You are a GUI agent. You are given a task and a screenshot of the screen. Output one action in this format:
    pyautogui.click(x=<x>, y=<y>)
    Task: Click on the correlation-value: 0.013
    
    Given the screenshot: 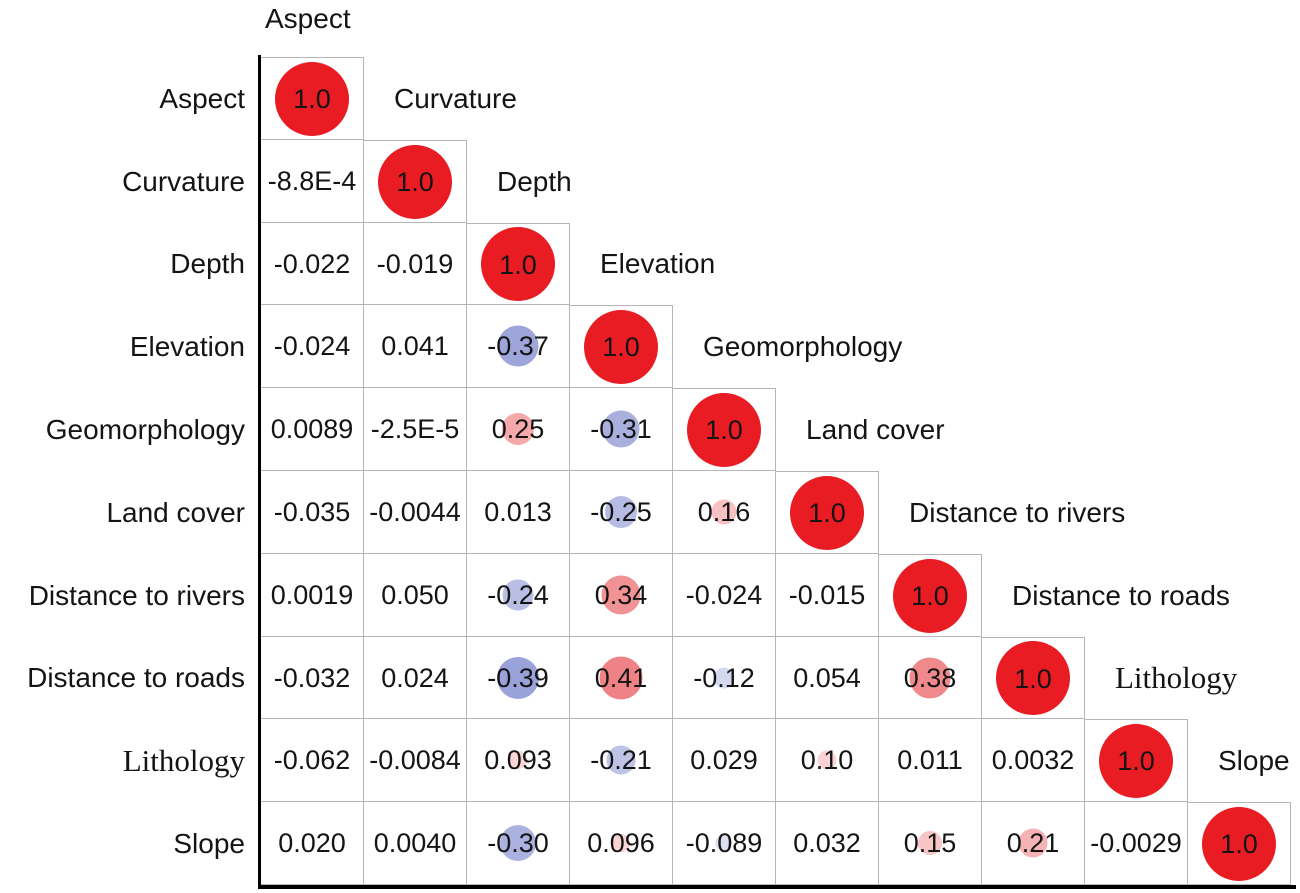 What is the action you would take?
    pyautogui.click(x=518, y=512)
    